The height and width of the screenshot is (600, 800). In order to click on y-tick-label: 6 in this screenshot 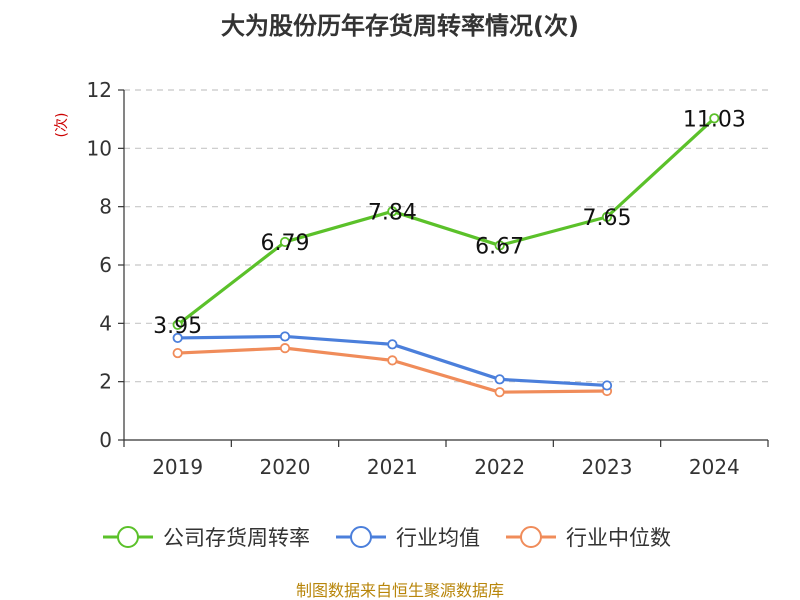, I will do `click(105, 265)`.